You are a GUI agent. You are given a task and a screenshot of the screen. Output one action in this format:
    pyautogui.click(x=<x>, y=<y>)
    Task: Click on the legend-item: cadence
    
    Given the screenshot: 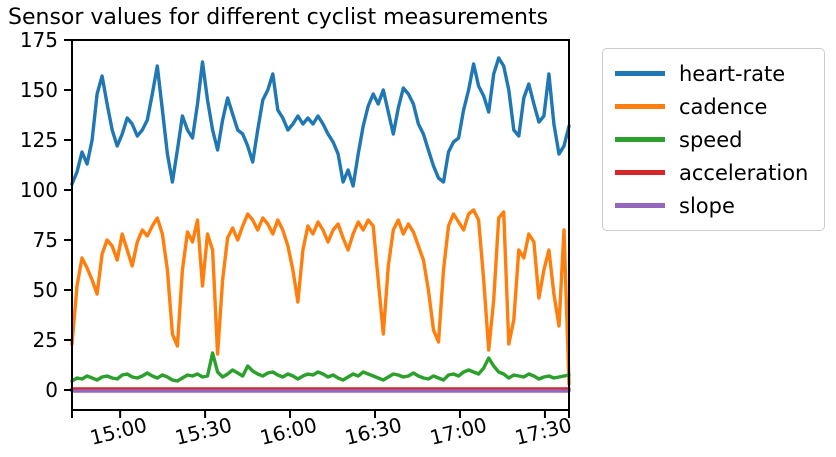 What is the action you would take?
    pyautogui.click(x=713, y=106)
    